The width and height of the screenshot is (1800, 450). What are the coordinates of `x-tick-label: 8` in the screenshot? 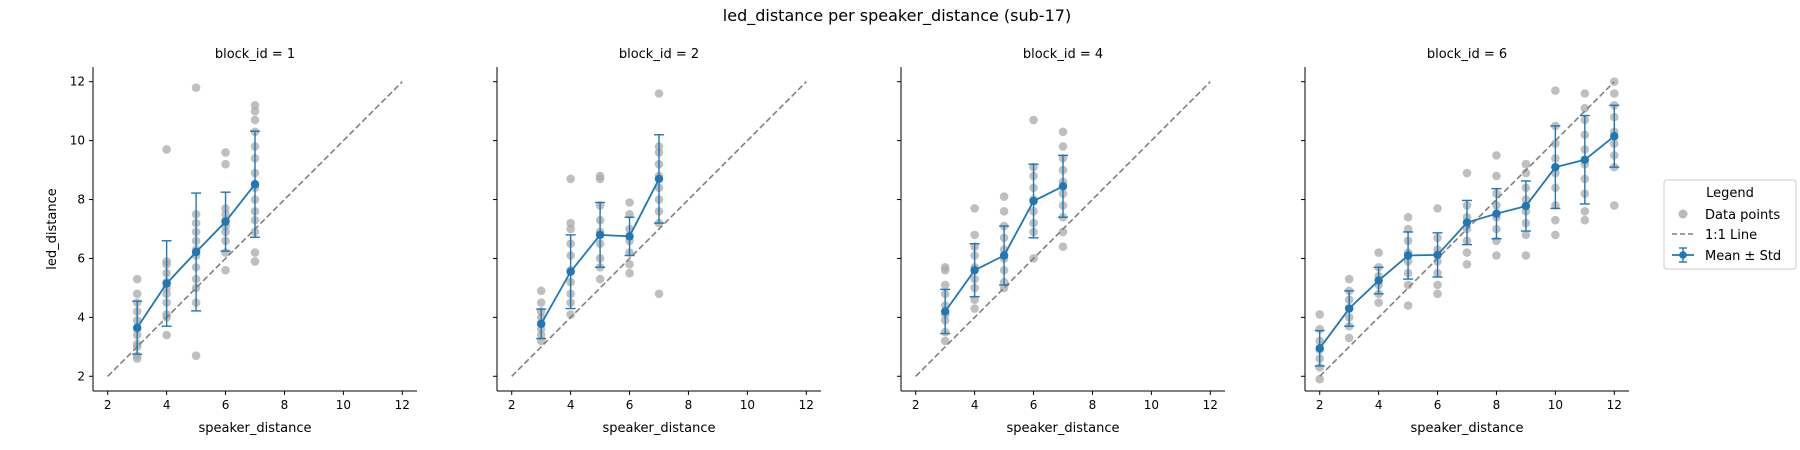 It's located at (1497, 405).